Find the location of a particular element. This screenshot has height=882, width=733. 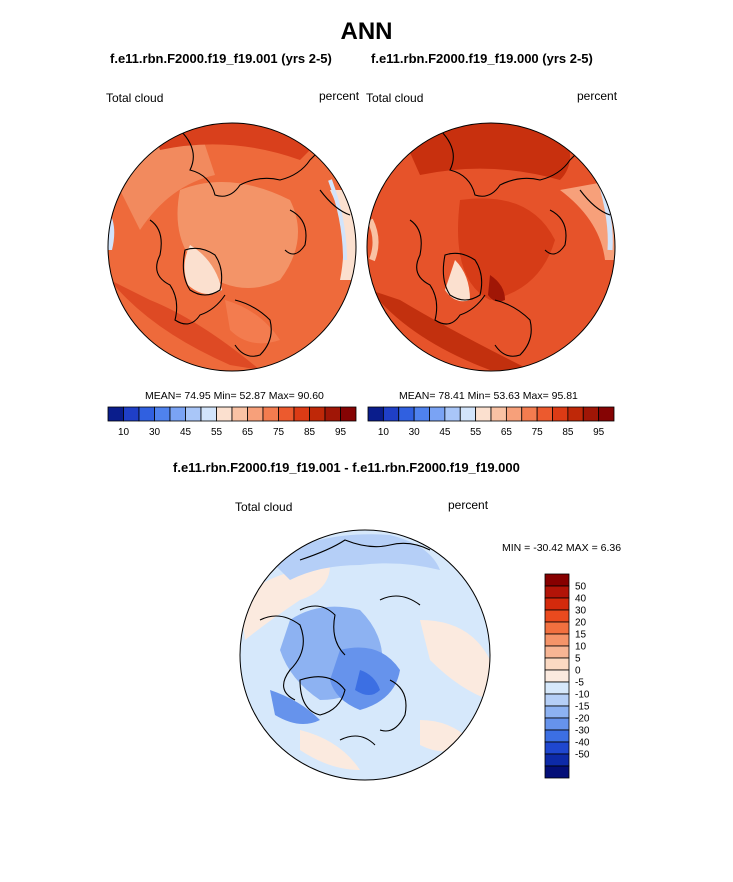

panel-2-colorbar-tick-label: 10 is located at coordinates (384, 432).